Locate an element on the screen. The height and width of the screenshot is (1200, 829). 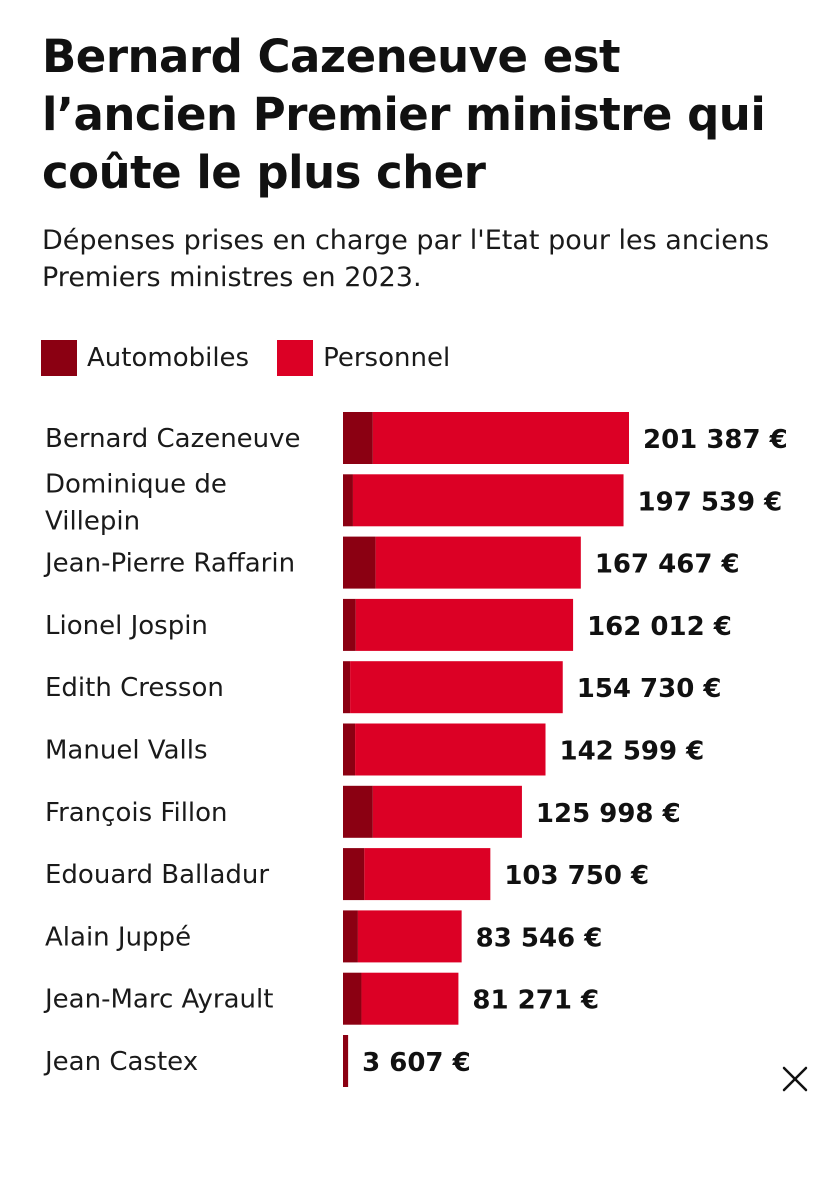
category-label-bernard-cazeneuve: Bernard Cazeneuve is located at coordinates (173, 439).